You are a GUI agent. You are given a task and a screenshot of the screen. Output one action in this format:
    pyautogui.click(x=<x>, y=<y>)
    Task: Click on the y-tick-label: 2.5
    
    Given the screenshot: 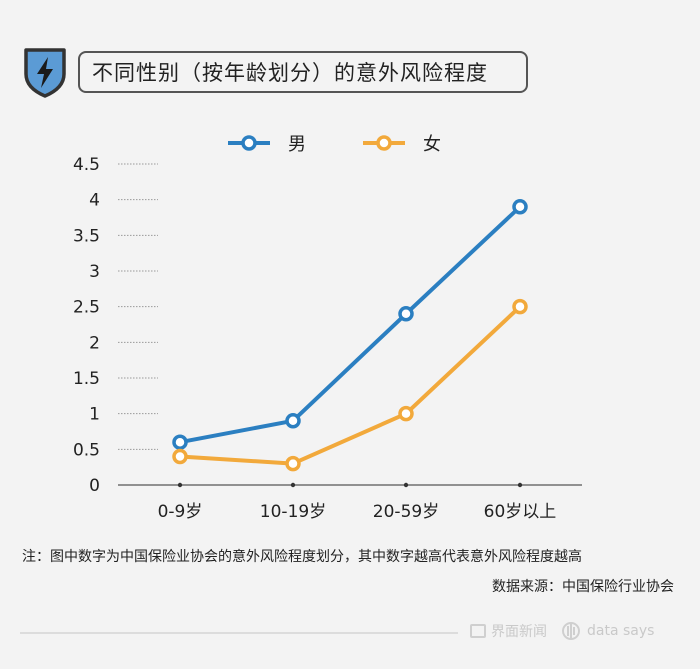 What is the action you would take?
    pyautogui.click(x=86, y=308)
    